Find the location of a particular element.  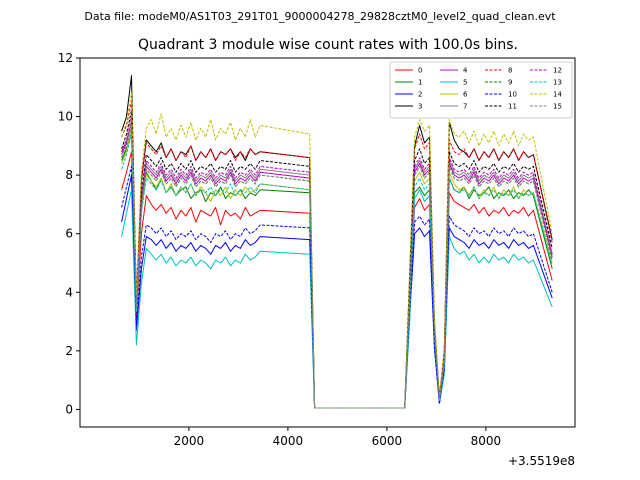

y-tick-label: 0 is located at coordinates (69, 409).